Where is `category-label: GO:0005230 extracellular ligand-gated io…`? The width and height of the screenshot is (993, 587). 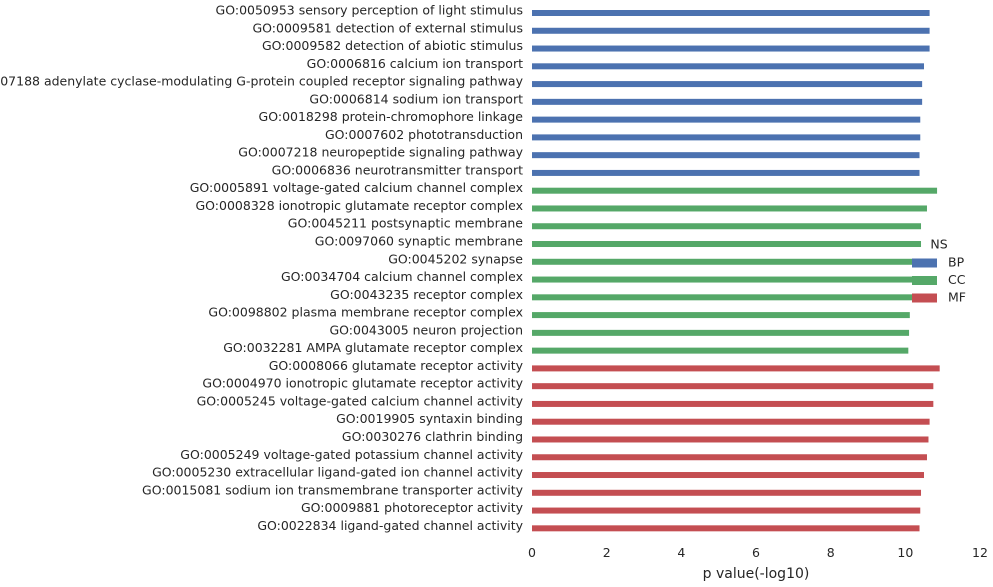
category-label: GO:0005230 extracellular ligand-gated io… is located at coordinates (338, 472).